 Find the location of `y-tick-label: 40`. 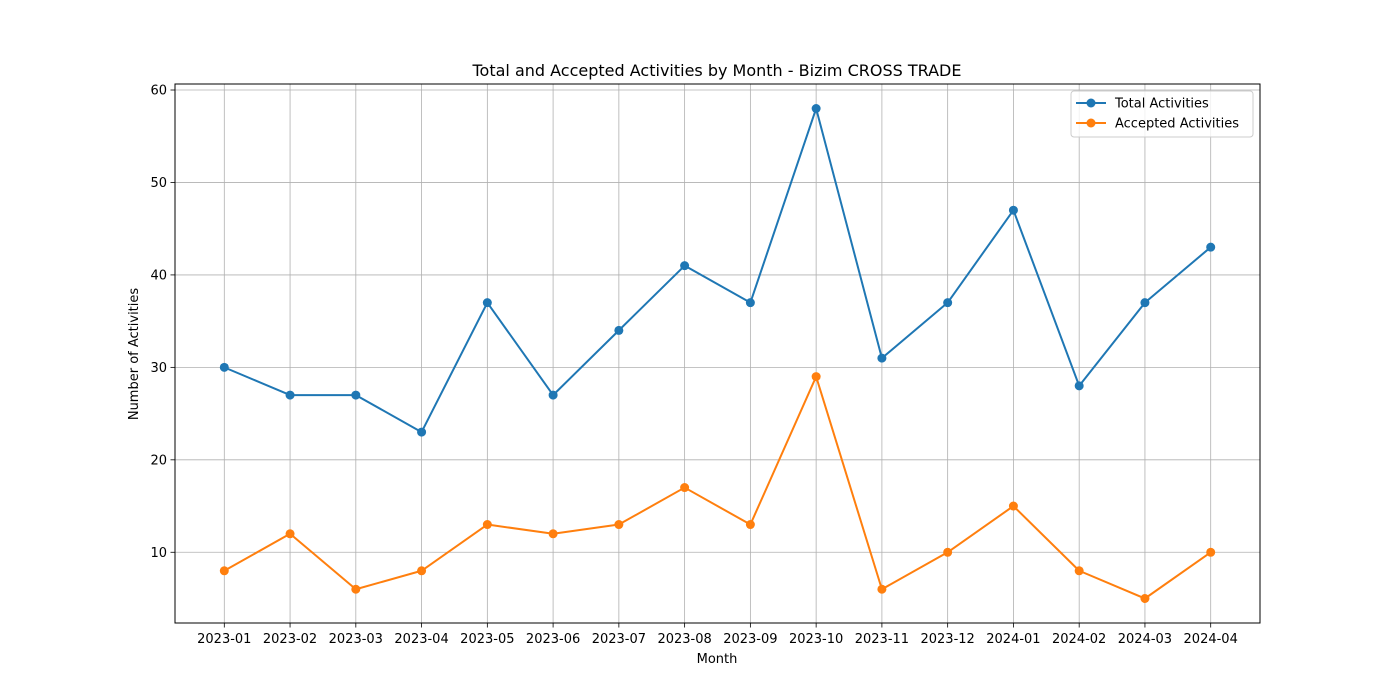

y-tick-label: 40 is located at coordinates (158, 275).